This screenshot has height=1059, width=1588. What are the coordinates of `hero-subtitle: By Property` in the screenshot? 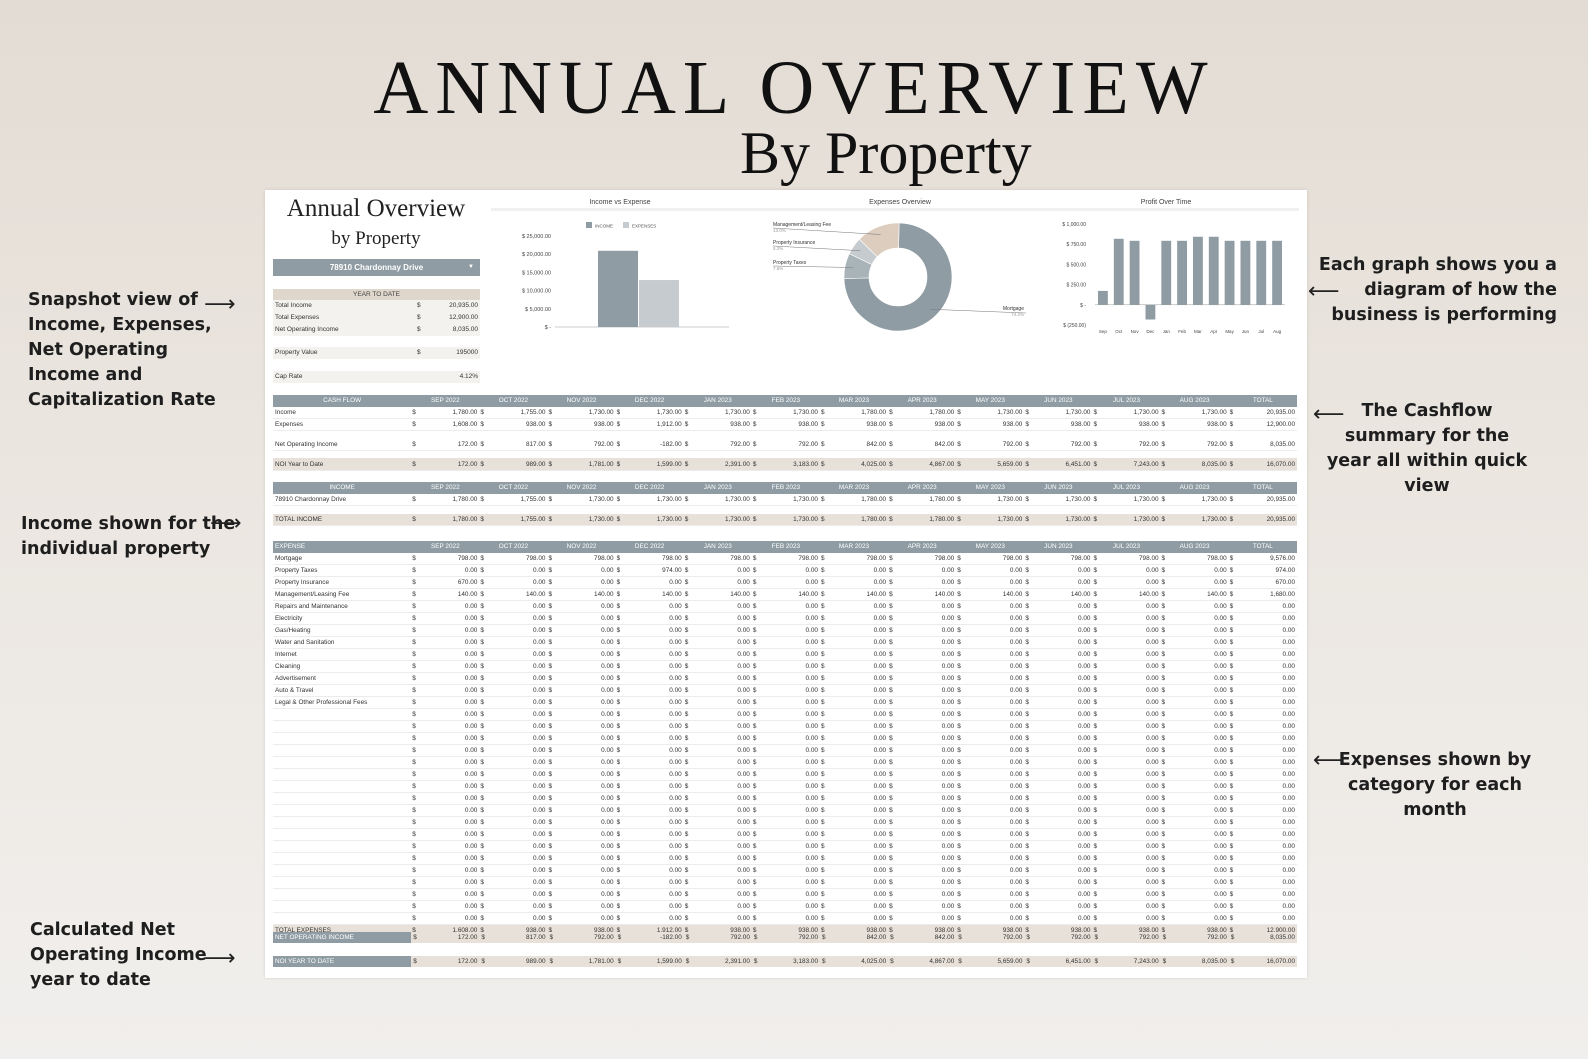 It's located at (886, 153).